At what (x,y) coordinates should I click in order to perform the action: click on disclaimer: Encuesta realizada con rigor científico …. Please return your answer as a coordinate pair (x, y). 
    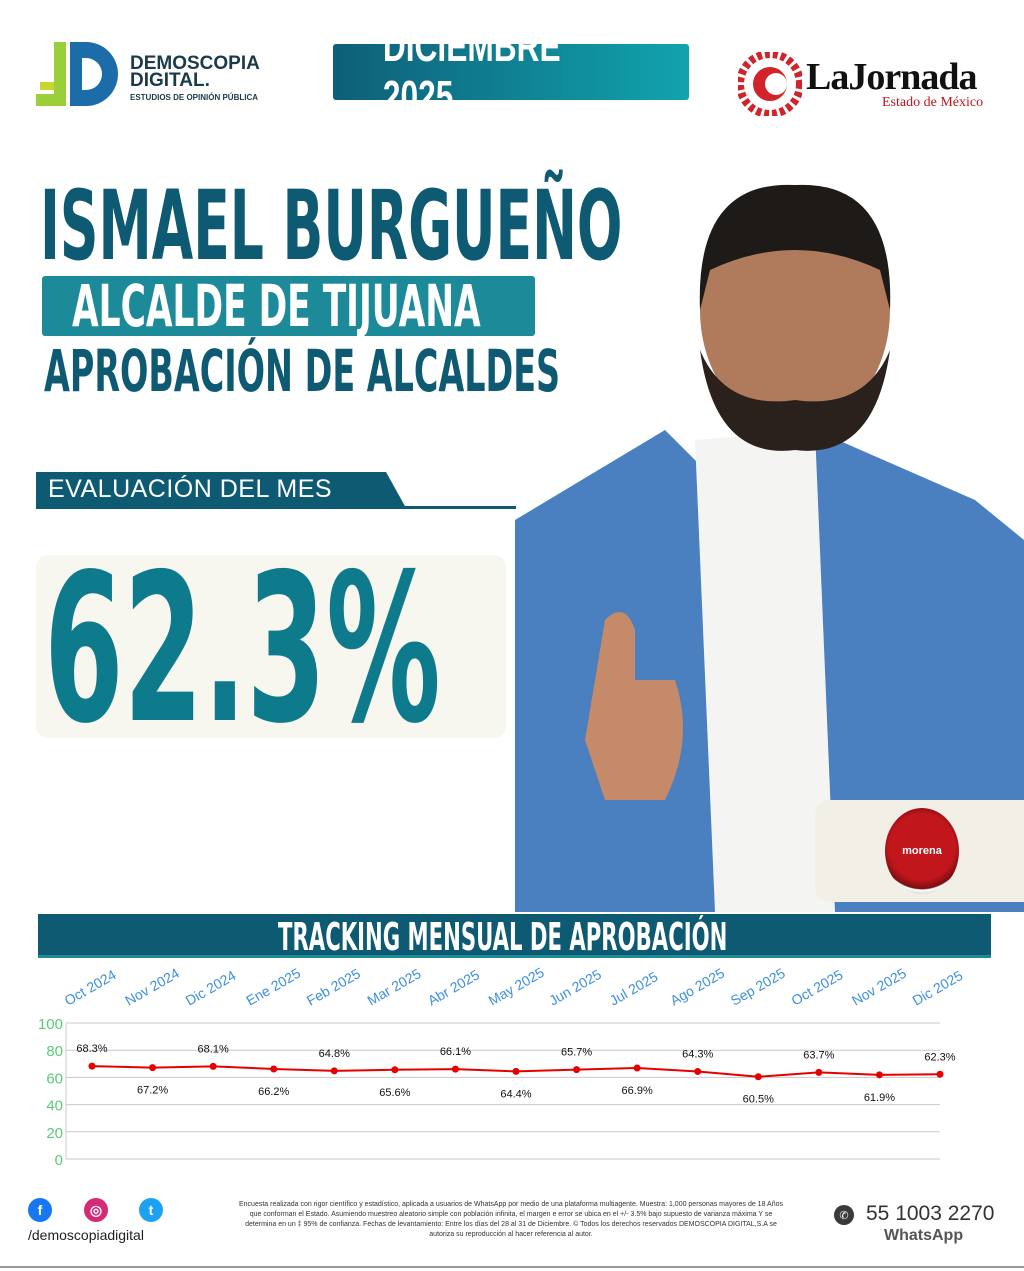
    Looking at the image, I should click on (511, 1219).